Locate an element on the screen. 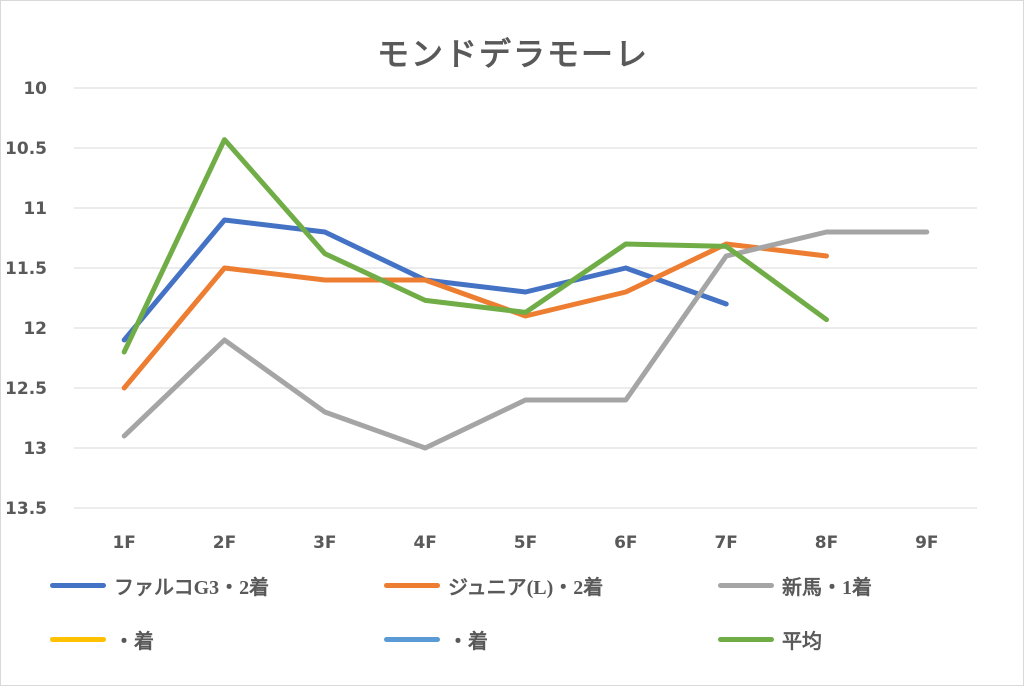 The height and width of the screenshot is (686, 1024). y-tick-label: 11 is located at coordinates (35, 209).